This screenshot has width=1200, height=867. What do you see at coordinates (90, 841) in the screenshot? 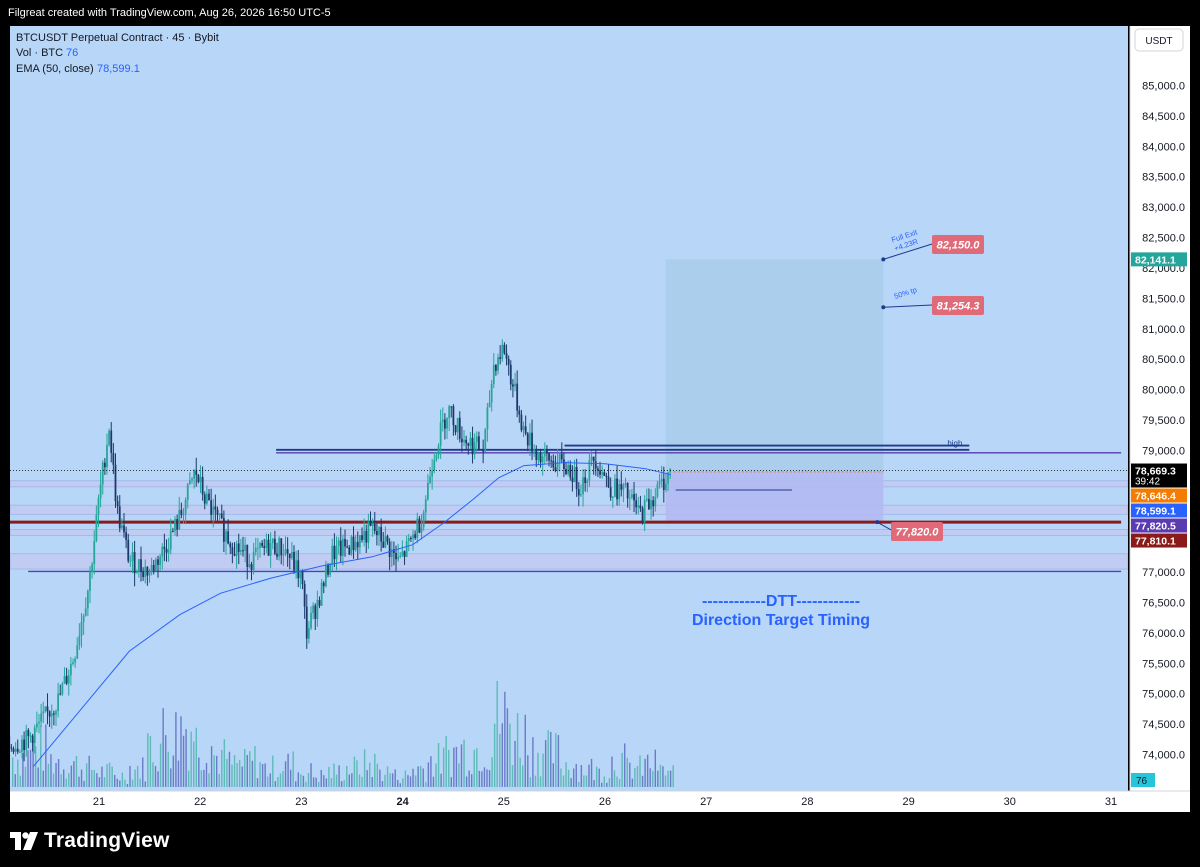
I see `tradingview-logo: TradingView` at bounding box center [90, 841].